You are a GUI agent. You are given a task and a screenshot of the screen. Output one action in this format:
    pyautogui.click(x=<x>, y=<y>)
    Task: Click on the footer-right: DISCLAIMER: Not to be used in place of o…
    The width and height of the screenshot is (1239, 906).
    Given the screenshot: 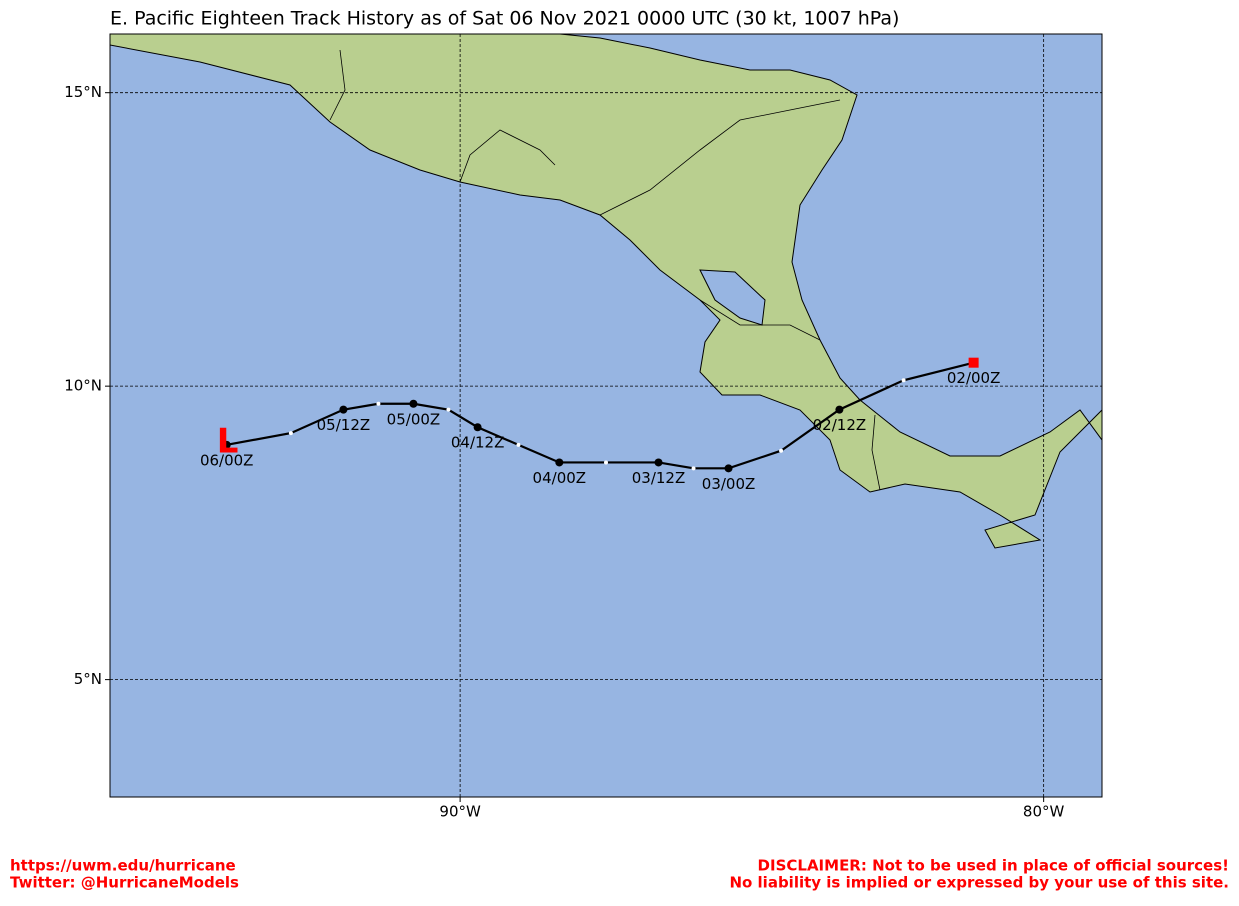 What is the action you would take?
    pyautogui.click(x=993, y=866)
    